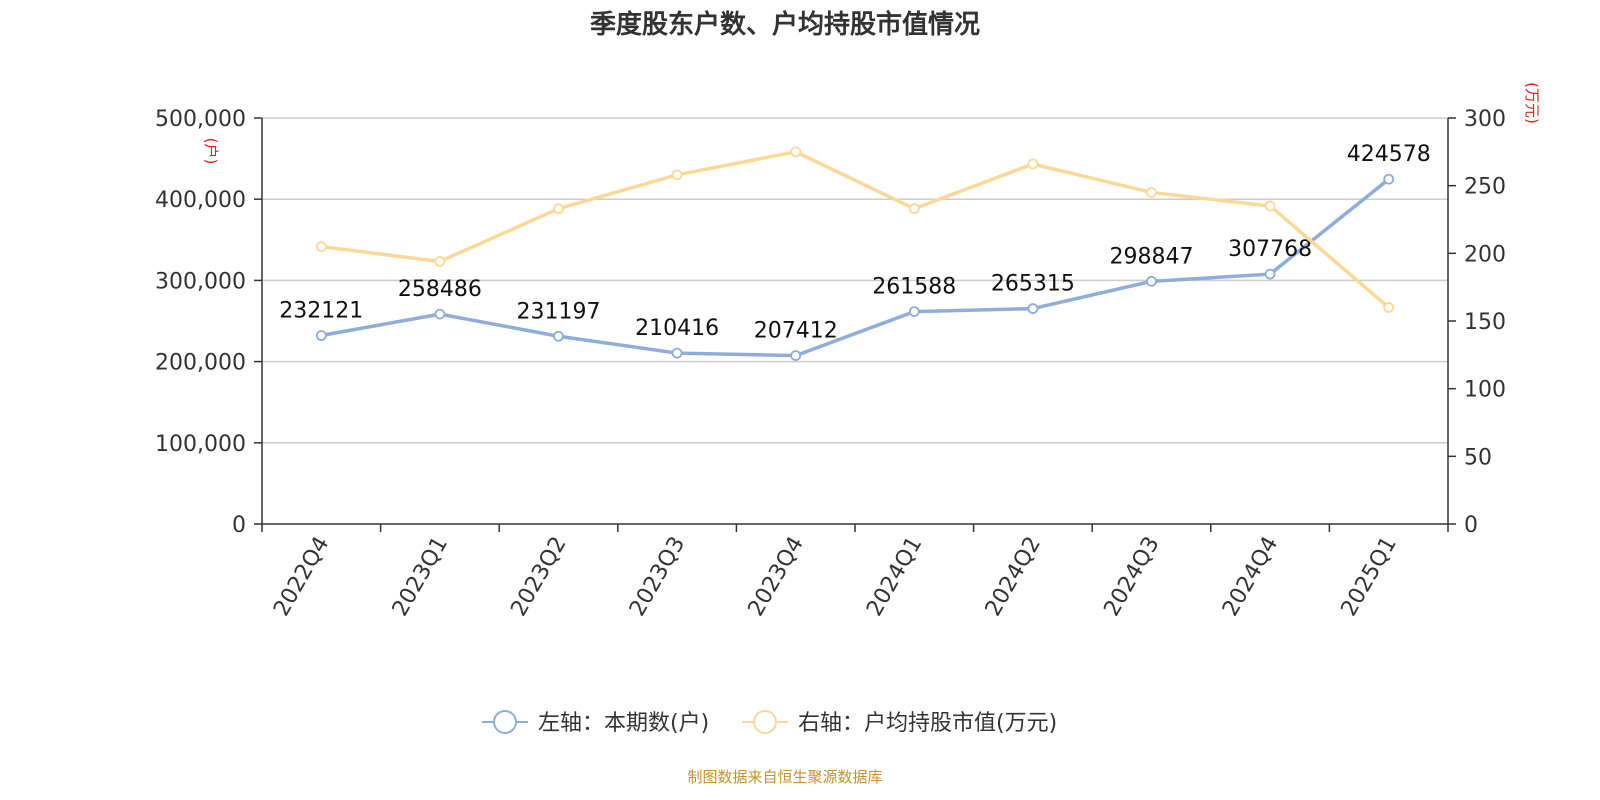  What do you see at coordinates (440, 289) in the screenshot?
I see `holders-data-label: 258486` at bounding box center [440, 289].